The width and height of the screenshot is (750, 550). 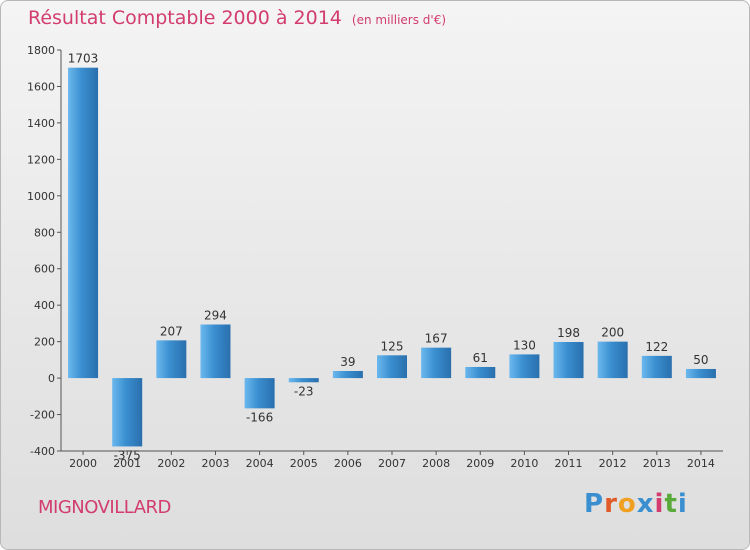 I want to click on x-tick-label: 2008, so click(x=436, y=463).